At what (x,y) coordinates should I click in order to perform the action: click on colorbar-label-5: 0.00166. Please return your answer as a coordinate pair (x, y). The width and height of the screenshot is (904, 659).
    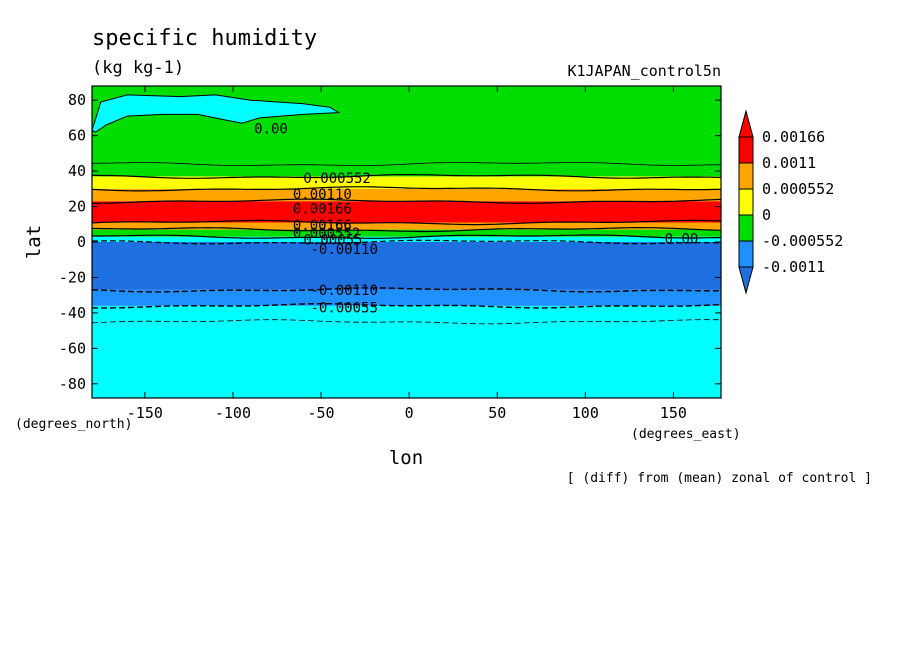
    Looking at the image, I should click on (793, 137).